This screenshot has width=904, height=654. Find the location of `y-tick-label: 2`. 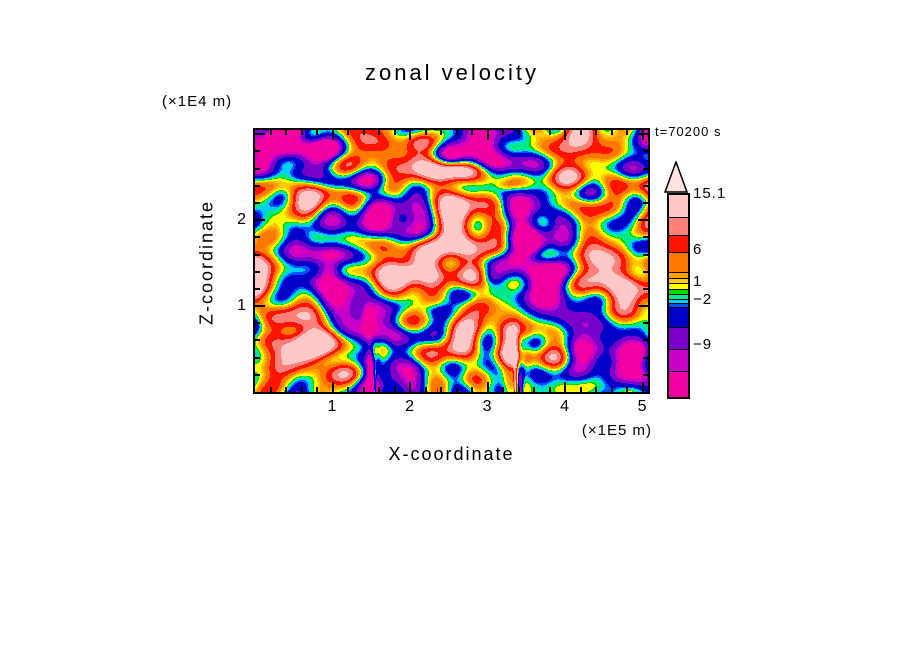

y-tick-label: 2 is located at coordinates (242, 220).